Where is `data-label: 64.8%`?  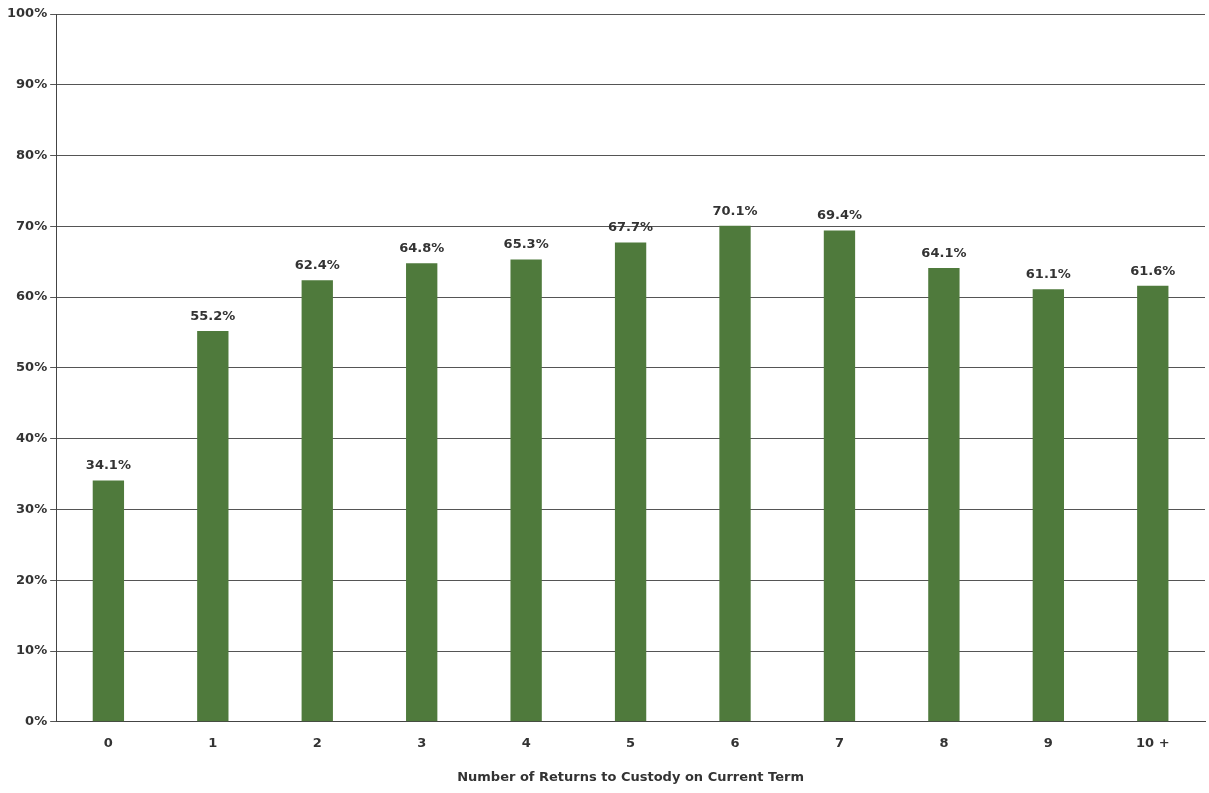 data-label: 64.8% is located at coordinates (422, 248).